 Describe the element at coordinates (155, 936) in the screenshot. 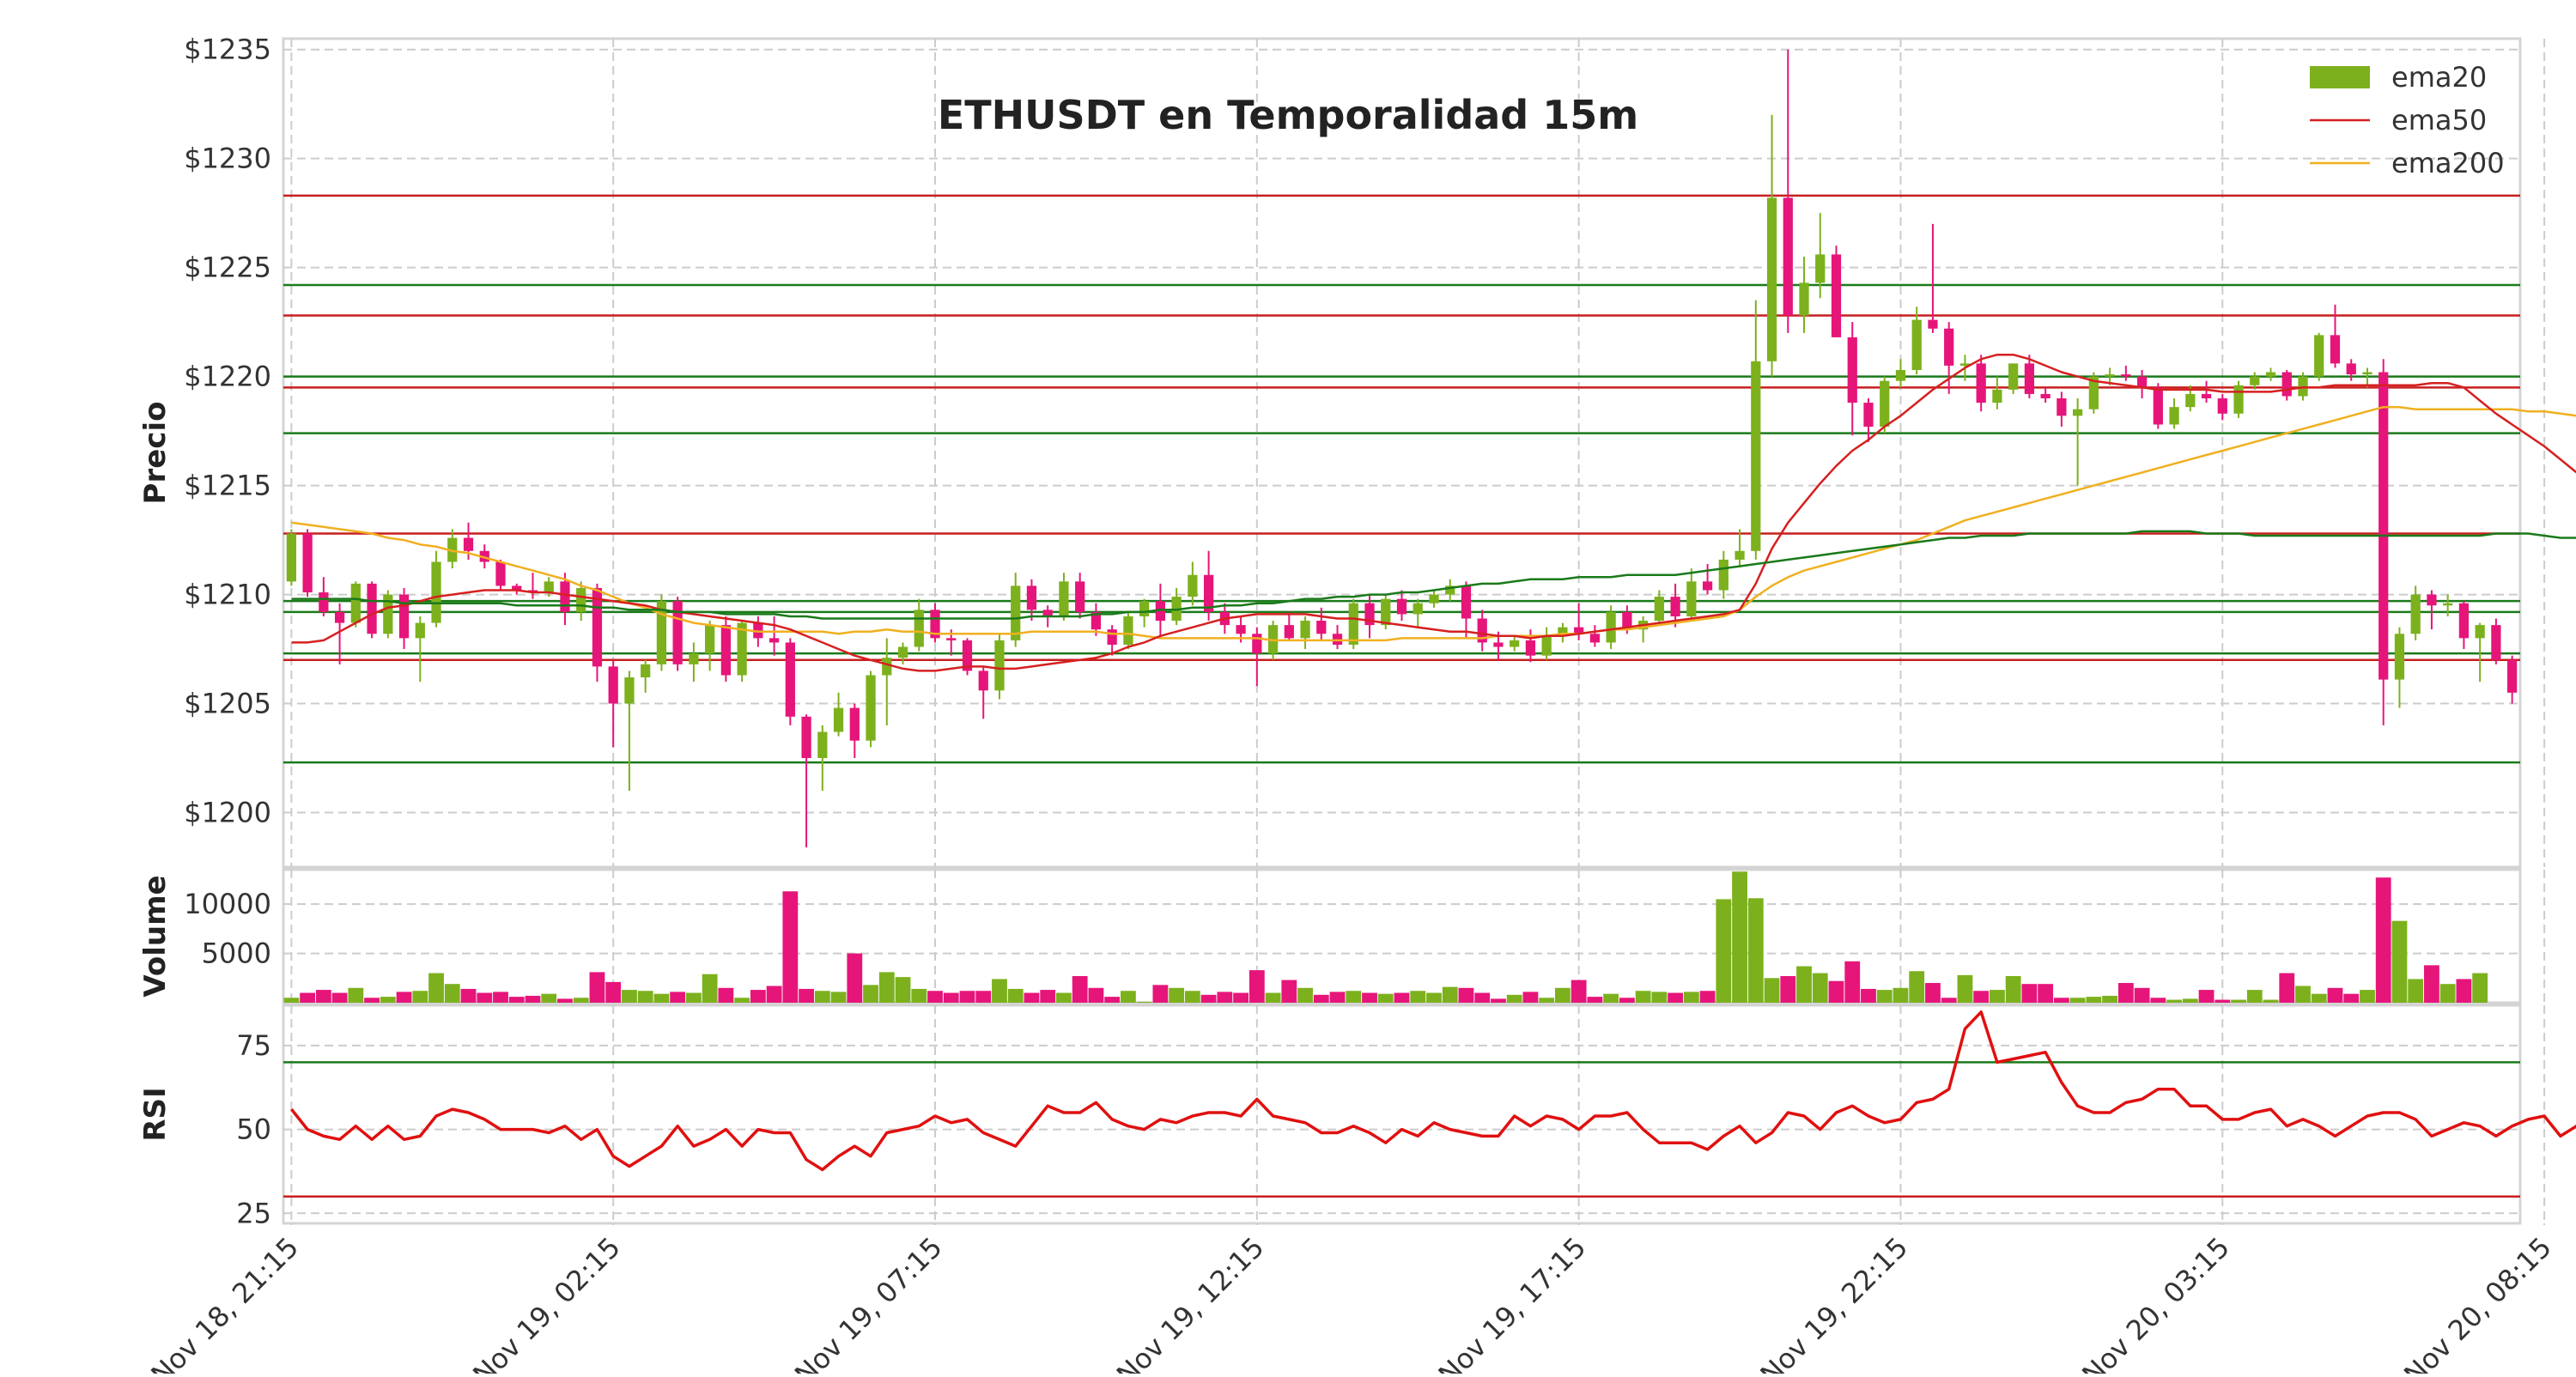

I see `volume-axis-label: Volume` at that location.